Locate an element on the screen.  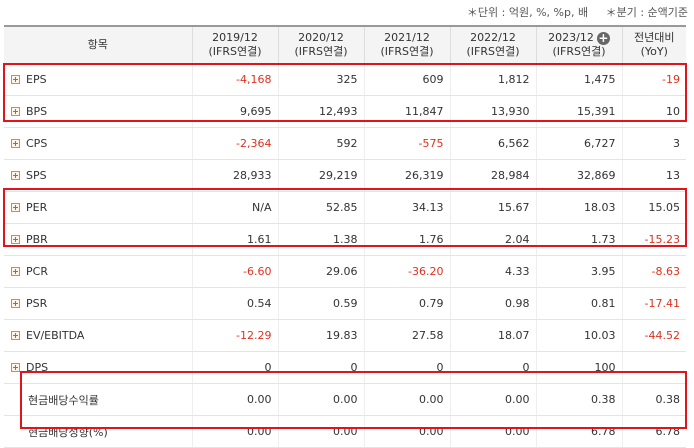
value-cell: 19.83 is located at coordinates (320, 335).